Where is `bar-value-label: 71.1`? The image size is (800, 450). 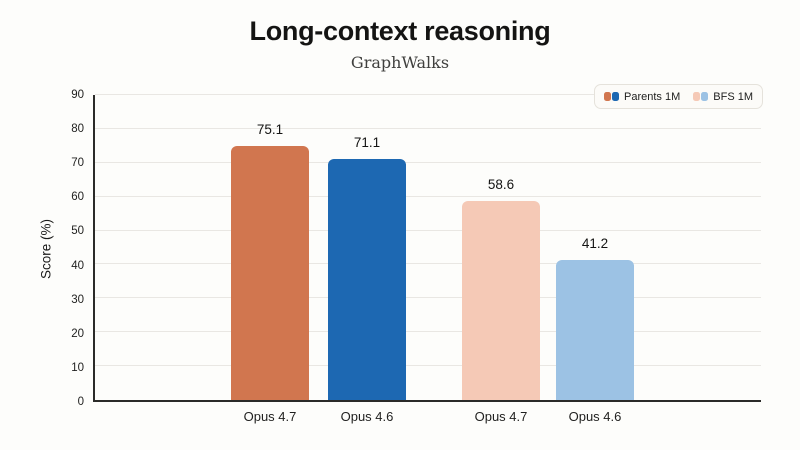 bar-value-label: 71.1 is located at coordinates (367, 143).